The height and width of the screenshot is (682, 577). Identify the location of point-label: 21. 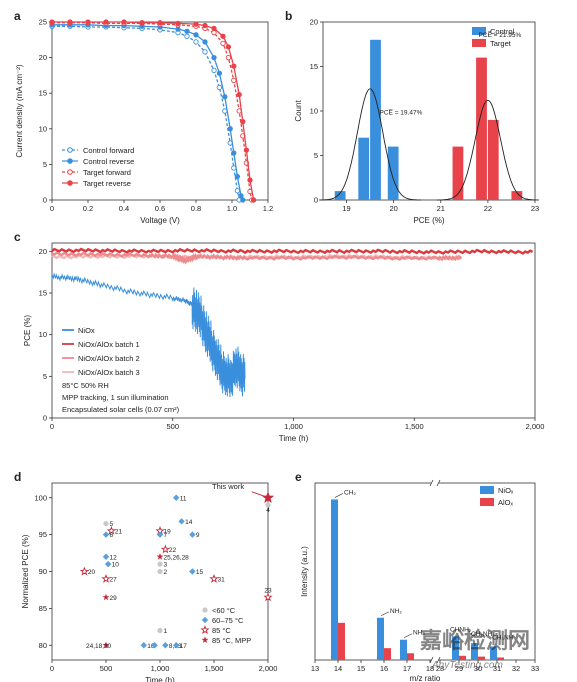
(119, 531).